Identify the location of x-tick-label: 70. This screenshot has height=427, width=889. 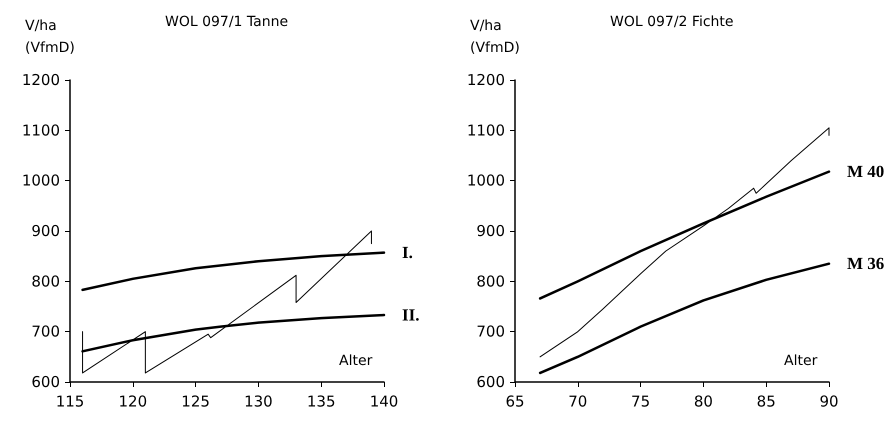
(578, 401).